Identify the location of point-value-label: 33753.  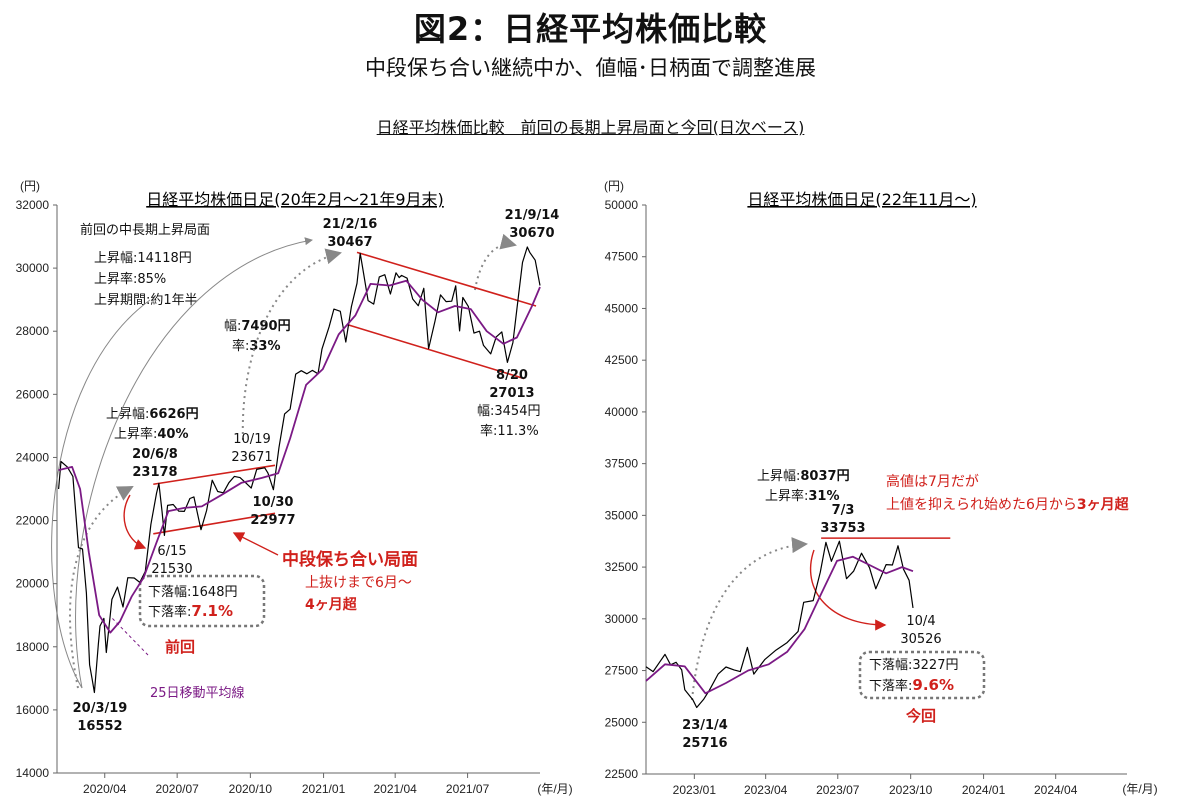
(842, 528).